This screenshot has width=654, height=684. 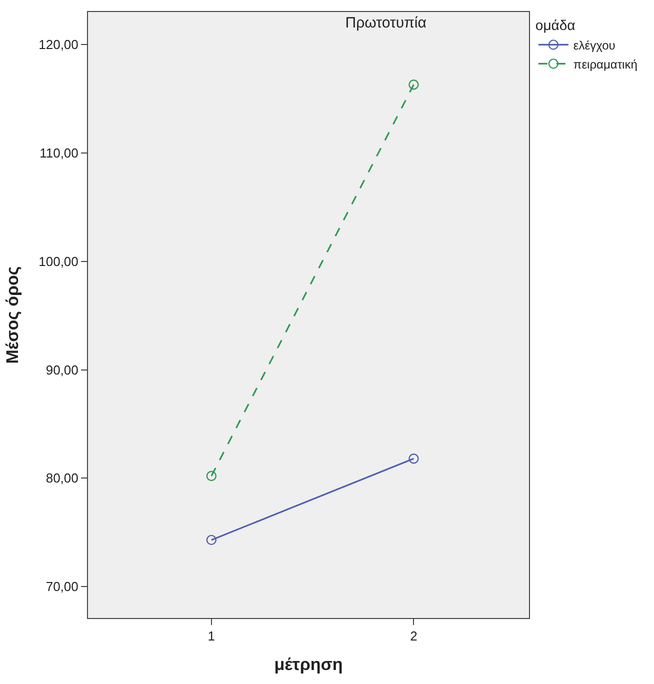 I want to click on y-axis-title: Μέσος όρος, so click(x=12, y=315).